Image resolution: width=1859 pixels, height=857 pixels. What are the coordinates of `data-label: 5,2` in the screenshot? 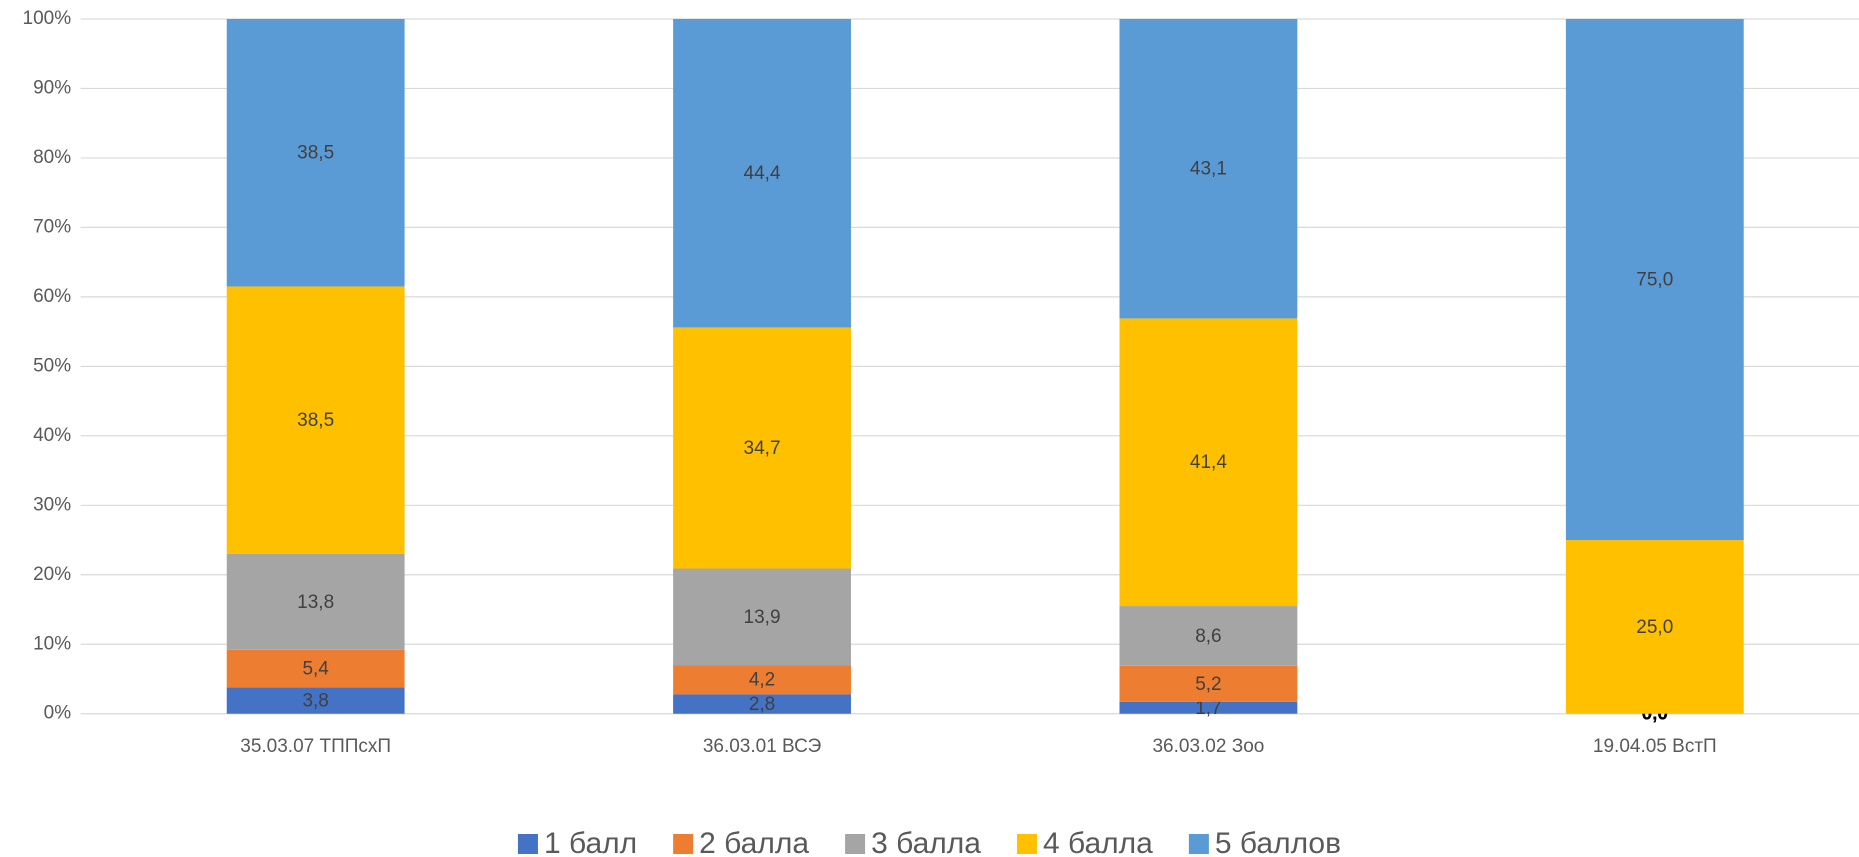 It's located at (1208, 684).